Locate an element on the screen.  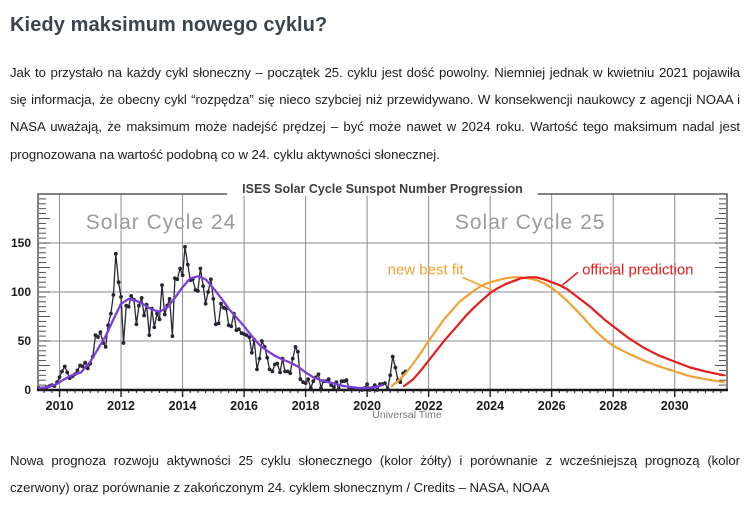
x-tick-label: 2028 is located at coordinates (613, 406).